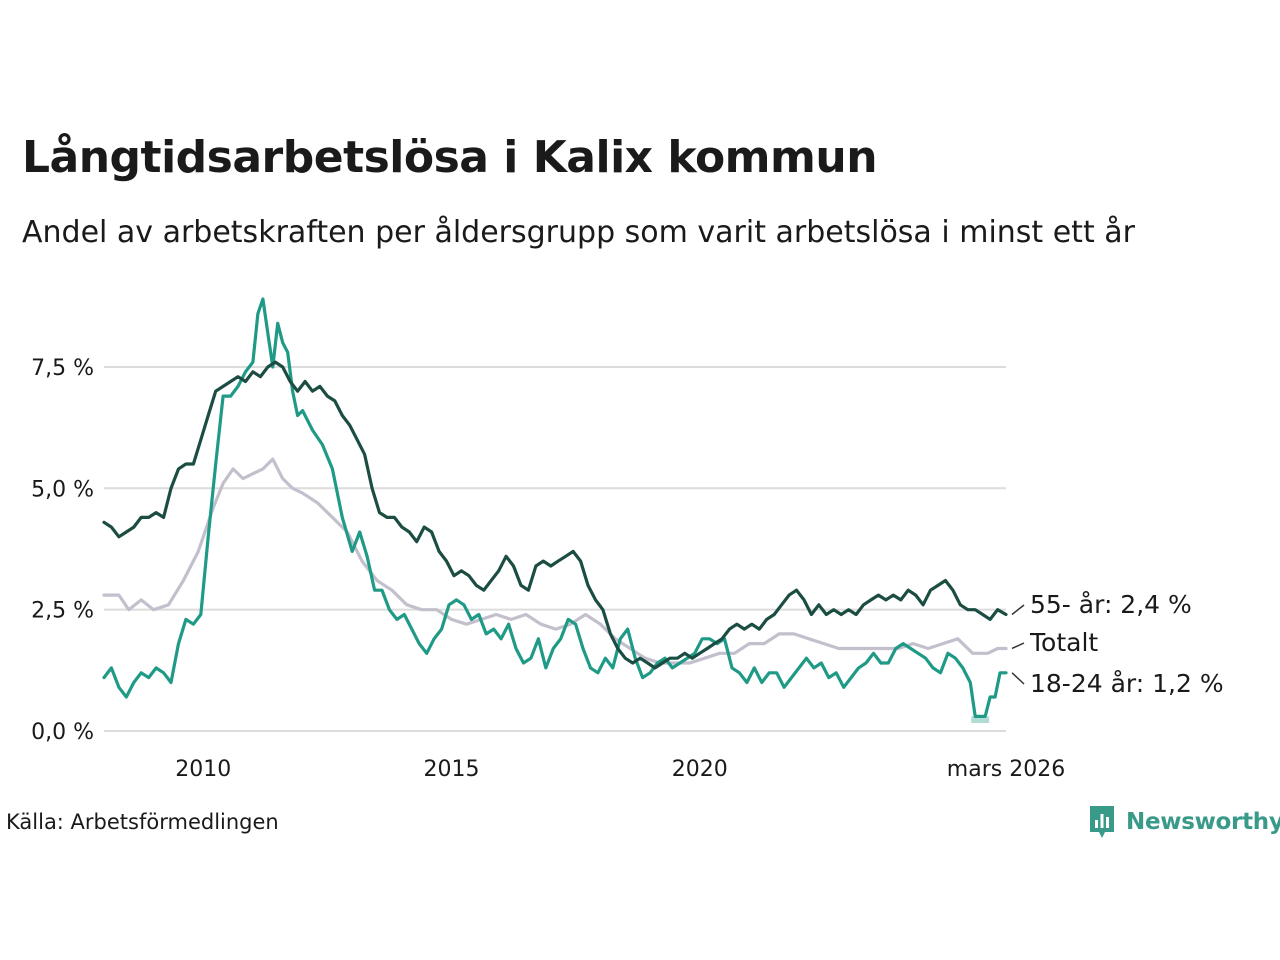  I want to click on x-axis-ticks: 2010 2015 2020 mars 2026, so click(620, 769).